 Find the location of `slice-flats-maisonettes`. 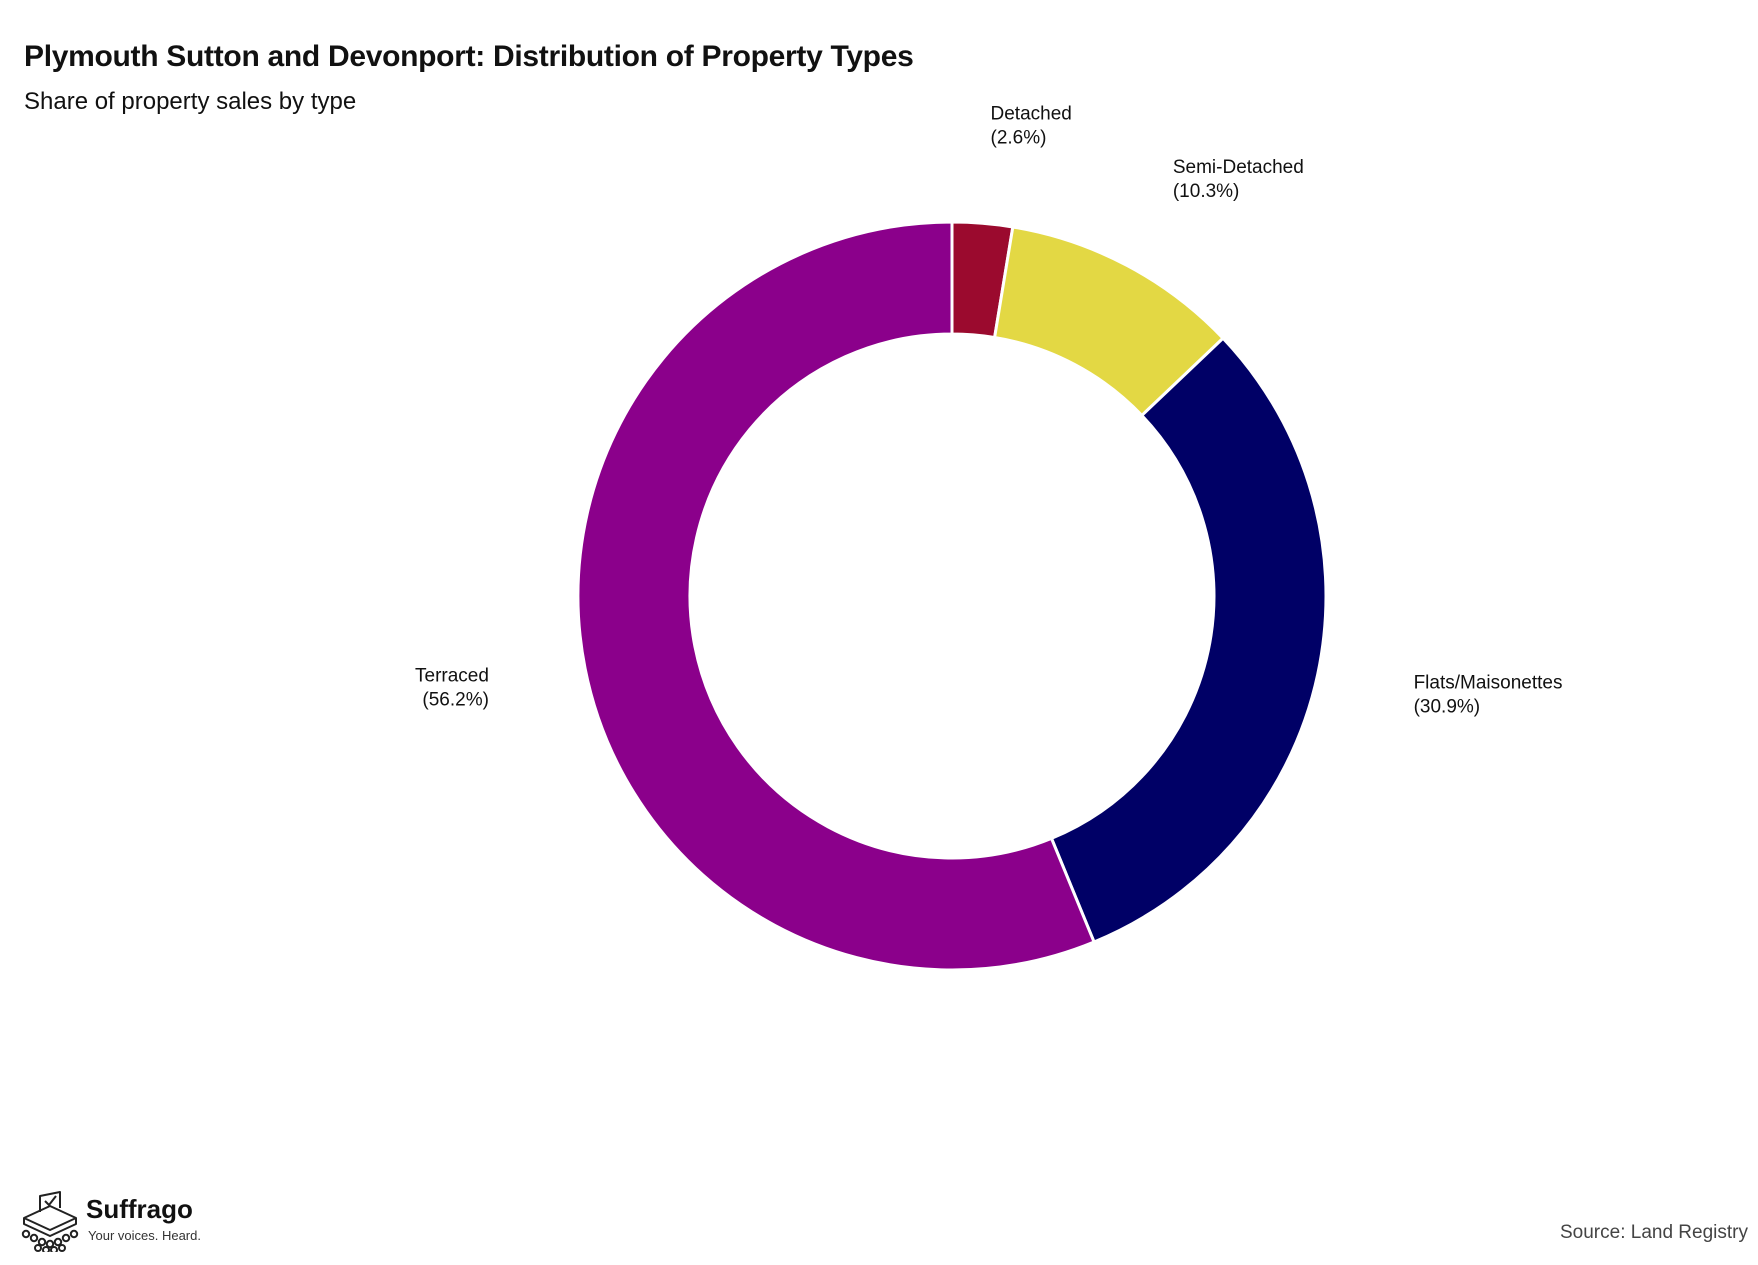

slice-flats-maisonettes is located at coordinates (1188, 640).